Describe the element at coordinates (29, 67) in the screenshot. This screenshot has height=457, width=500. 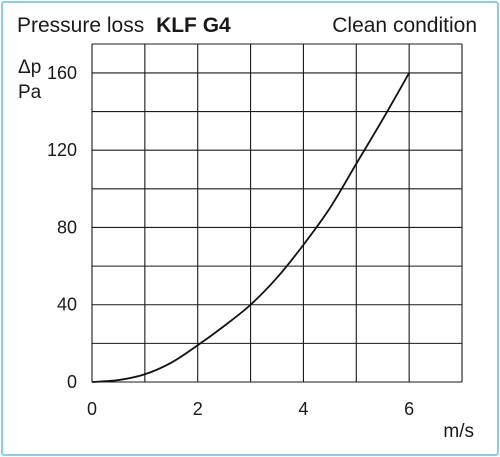
I see `y-axis-symbol: Δp` at that location.